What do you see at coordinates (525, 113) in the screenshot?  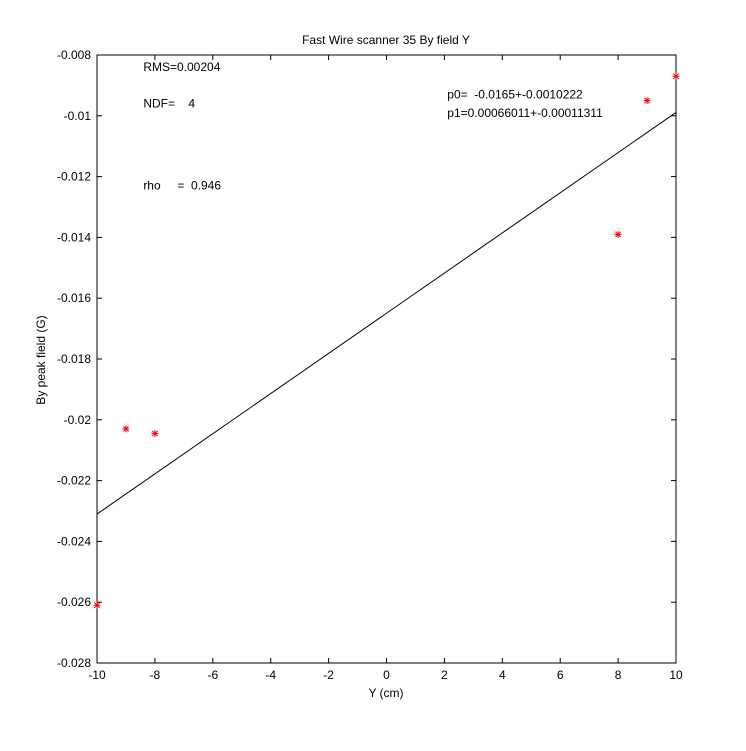 I see `annotation-p1: p1=0.00066011+-0.00011311` at bounding box center [525, 113].